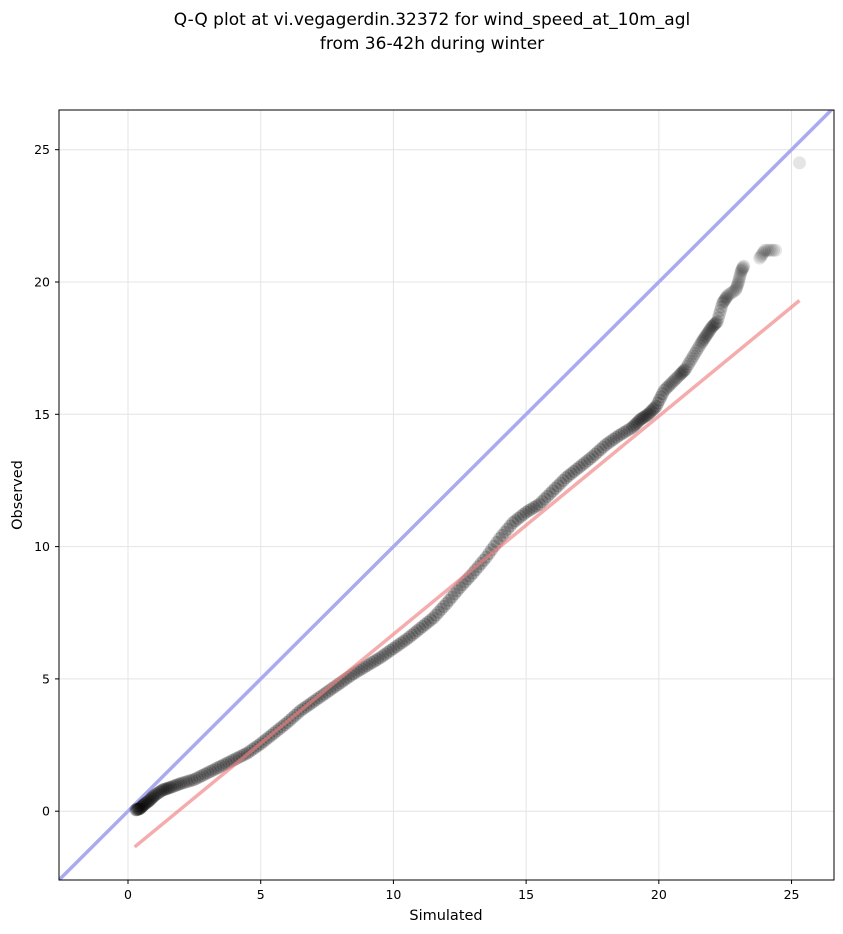 The image size is (843, 934). What do you see at coordinates (261, 894) in the screenshot?
I see `x-tick-label: 5` at bounding box center [261, 894].